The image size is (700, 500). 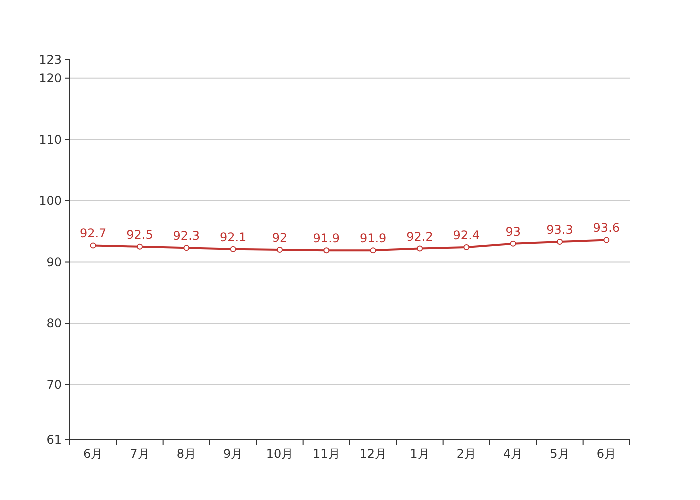 What do you see at coordinates (606, 228) in the screenshot?
I see `data-label: 93.6` at bounding box center [606, 228].